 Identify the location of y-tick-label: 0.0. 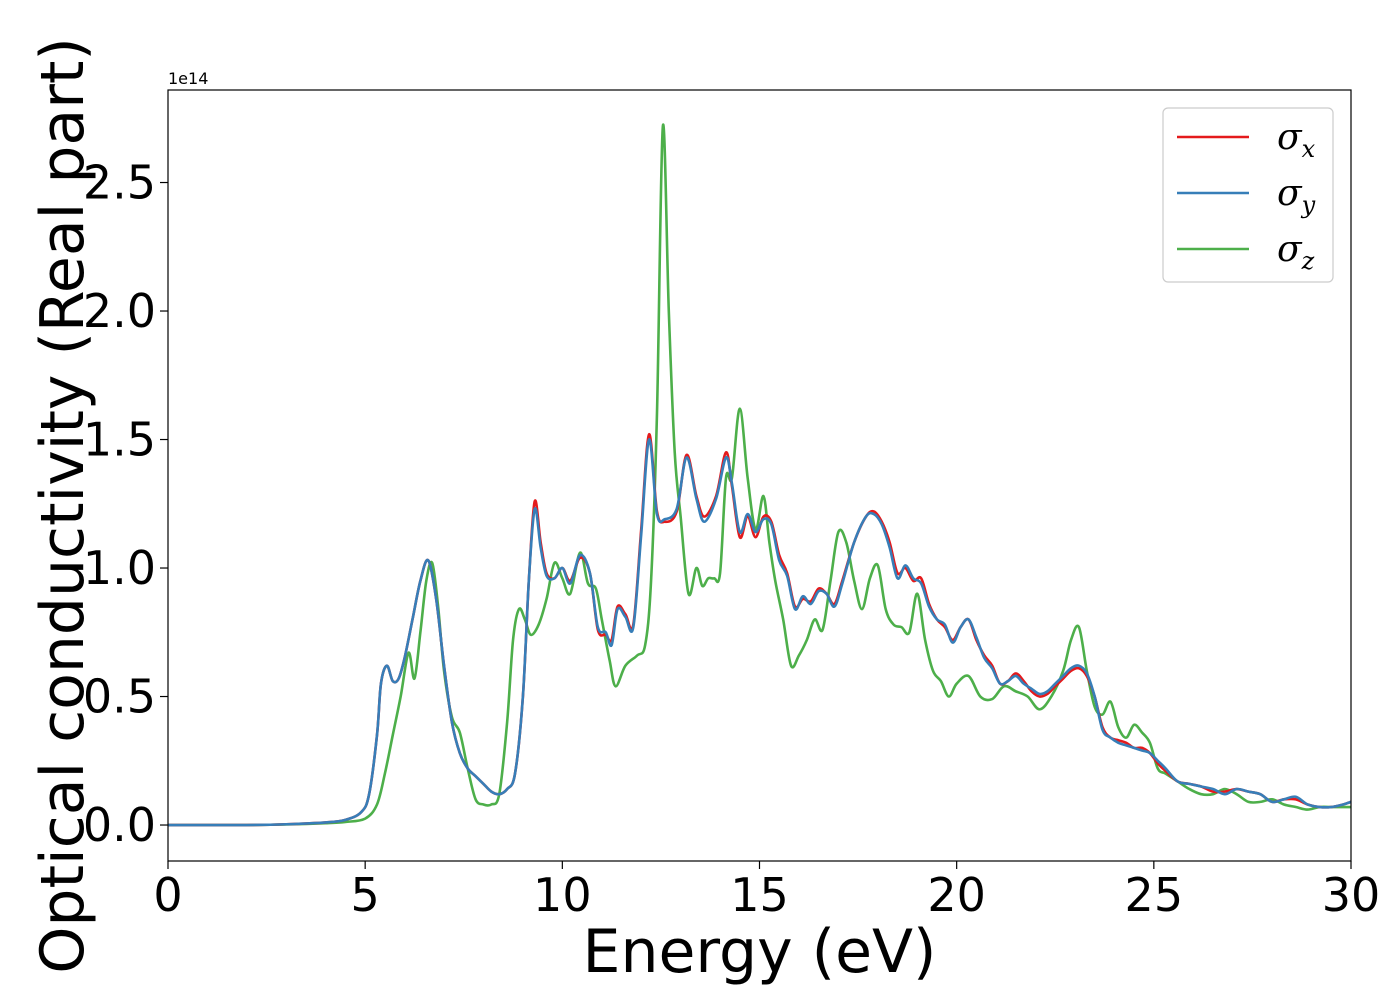
(119, 825).